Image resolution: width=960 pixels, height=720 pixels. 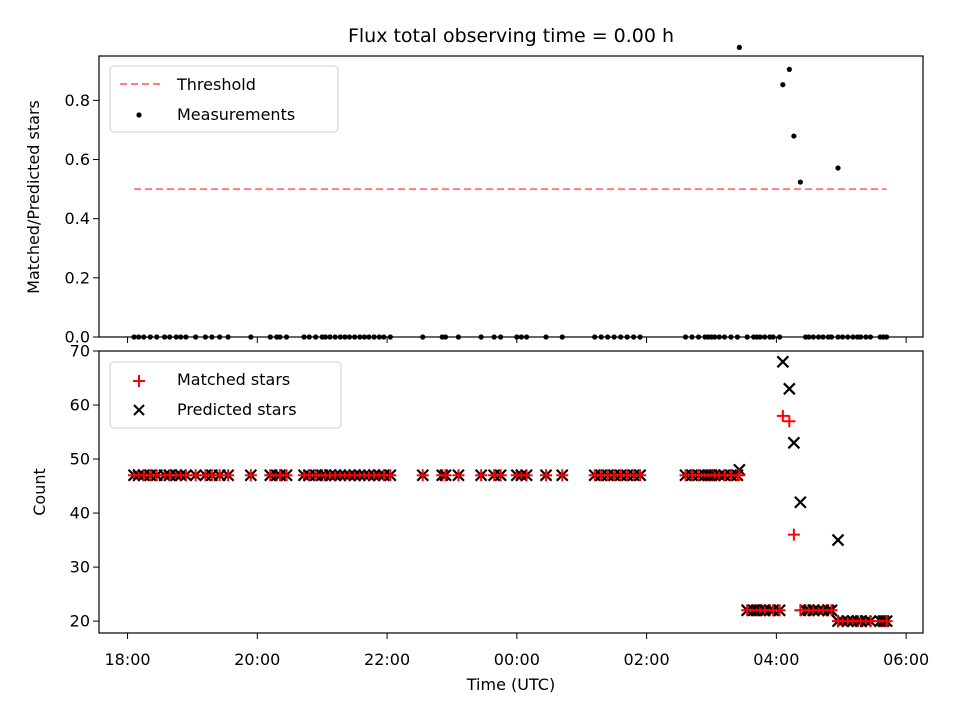 I want to click on count-y-tick-label: 70, so click(x=80, y=351).